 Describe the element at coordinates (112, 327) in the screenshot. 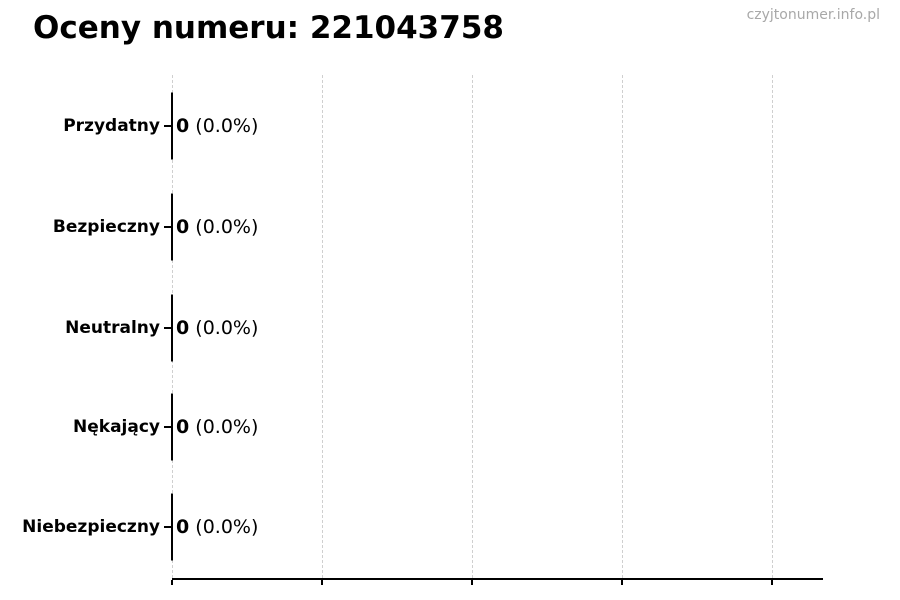

I see `category-label: Neutralny` at that location.